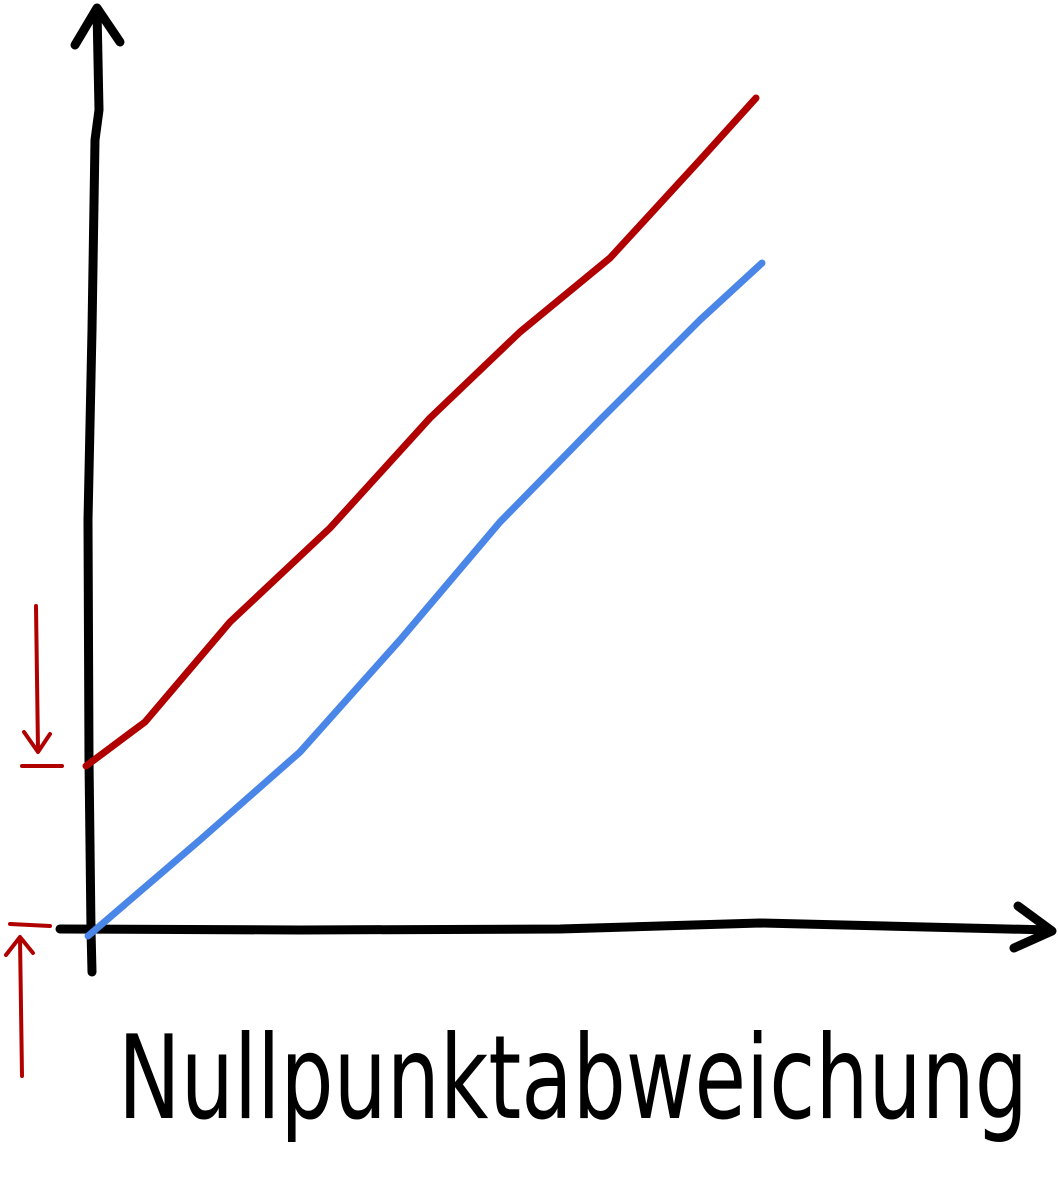 The width and height of the screenshot is (1058, 1185). I want to click on offset-marker-down-arrowhead, so click(37, 742).